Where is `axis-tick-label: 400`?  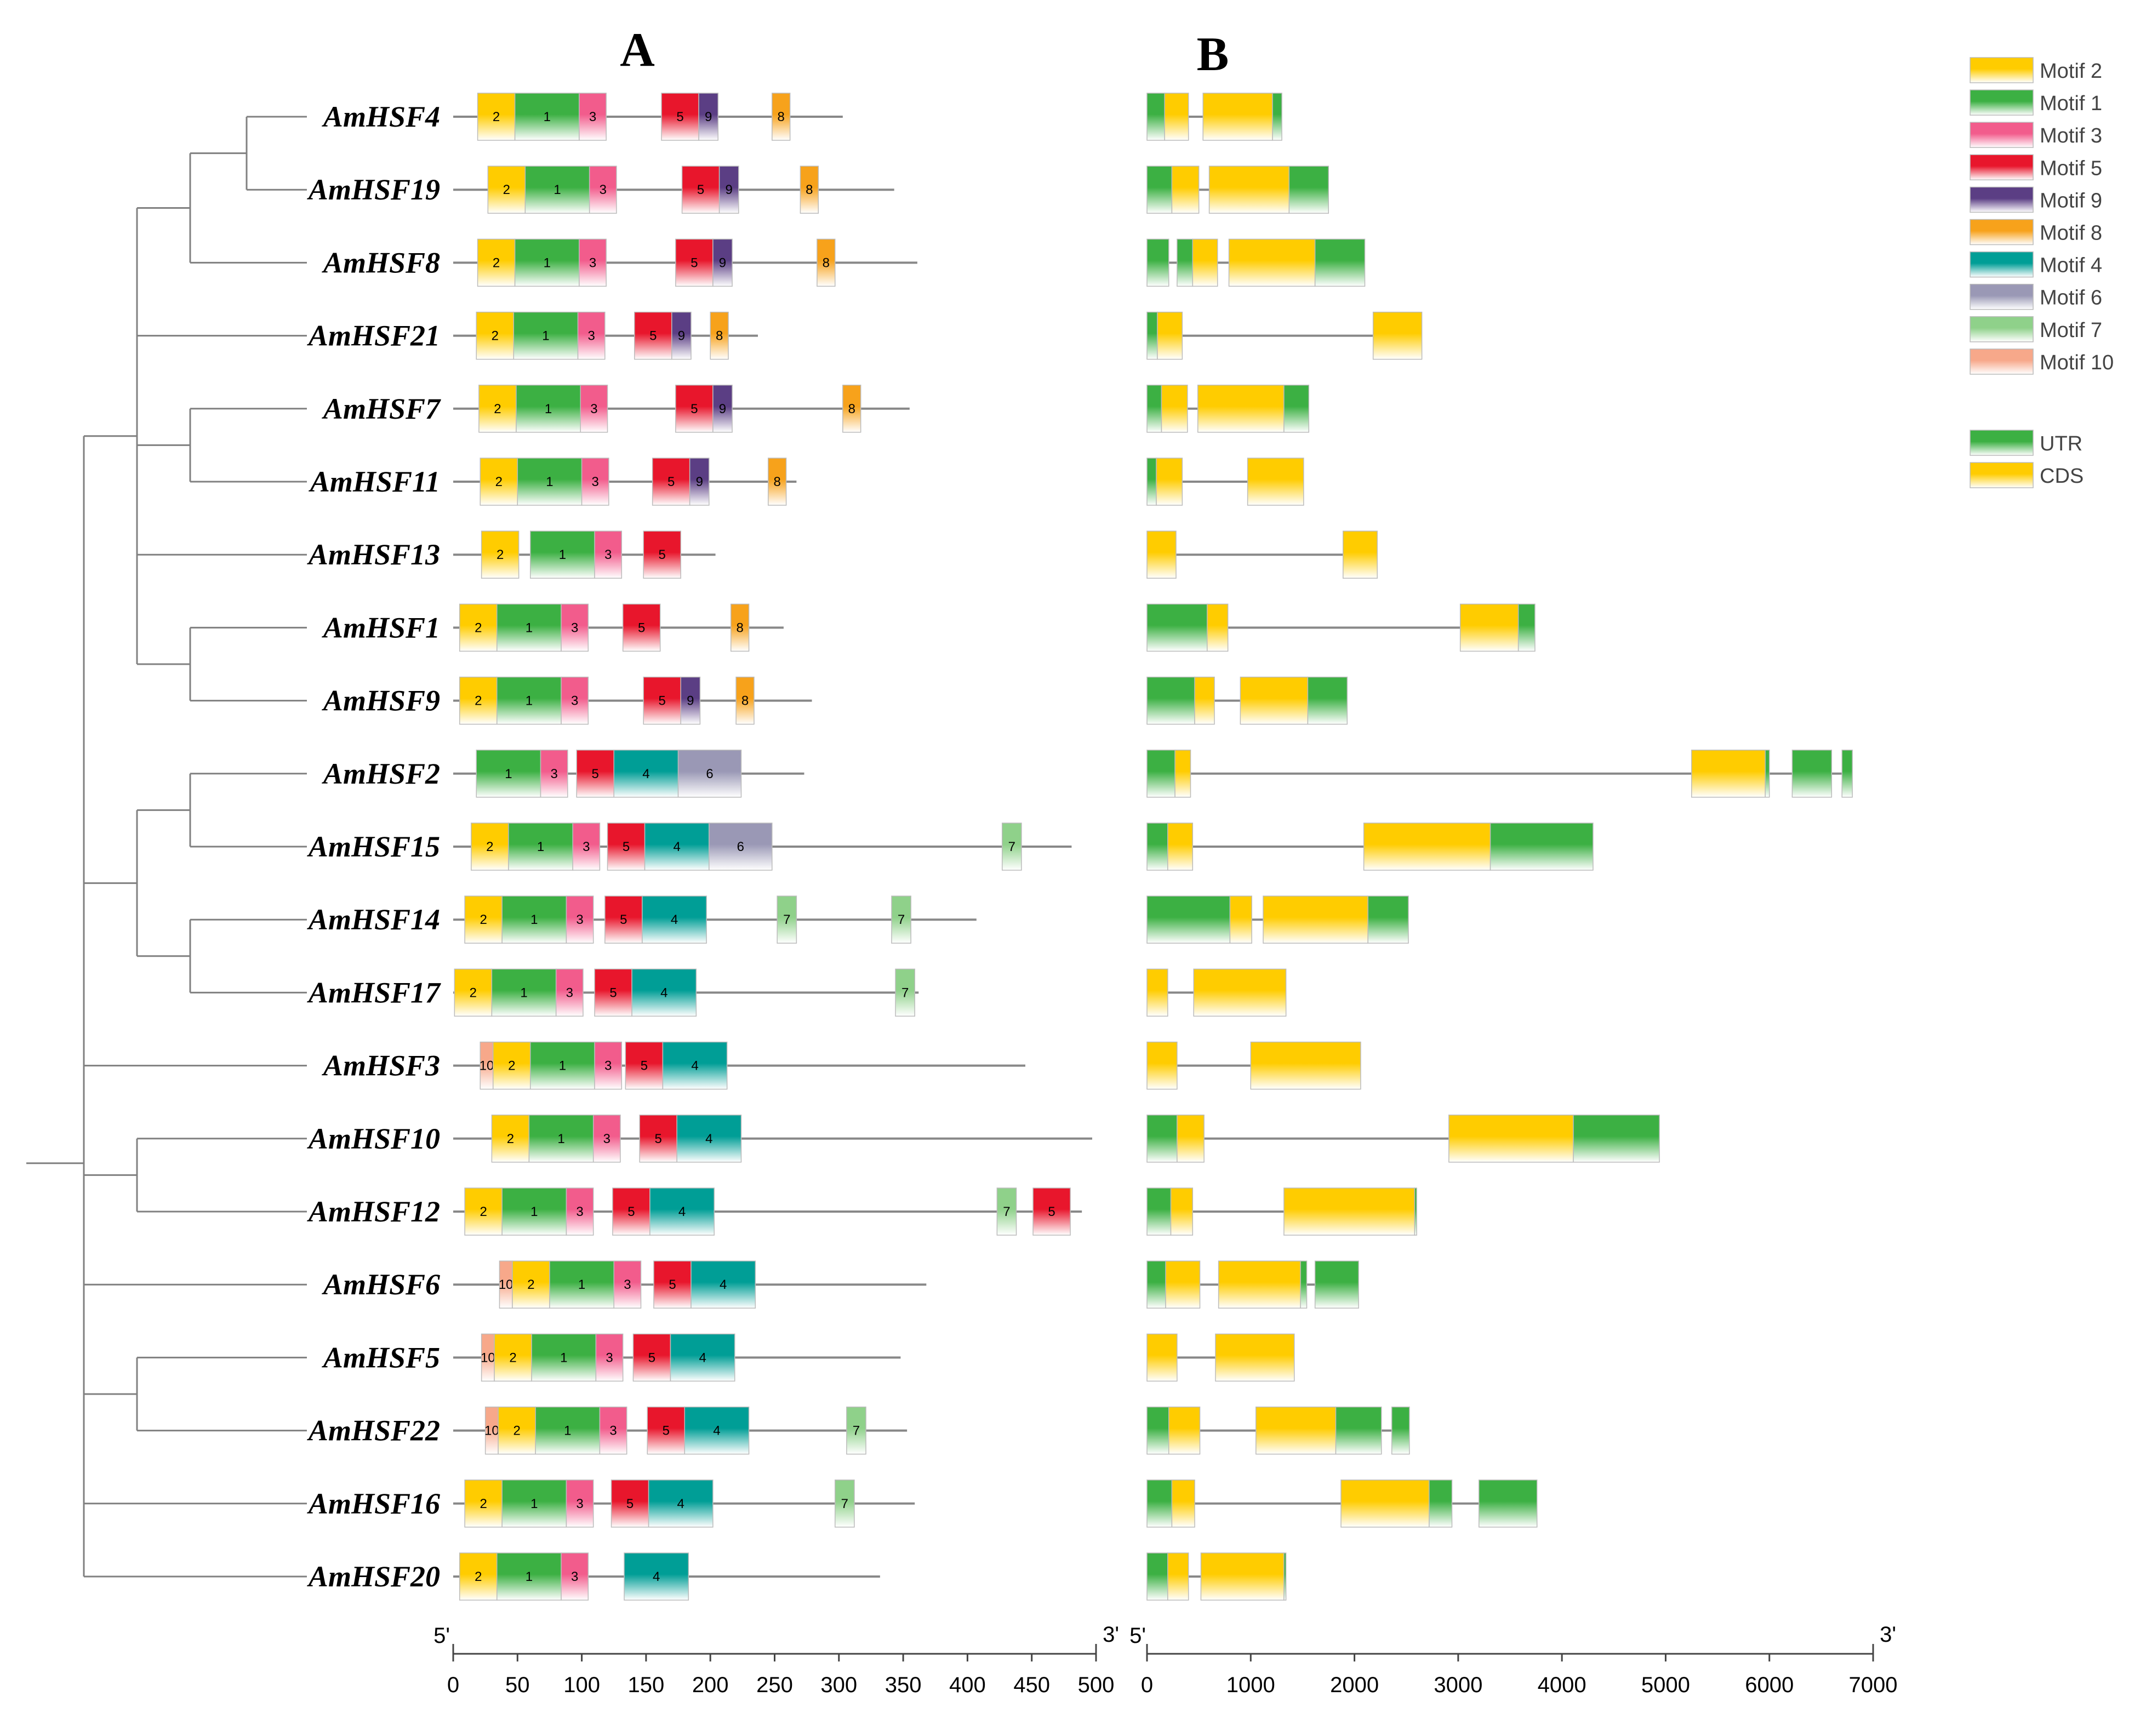 axis-tick-label: 400 is located at coordinates (967, 1685).